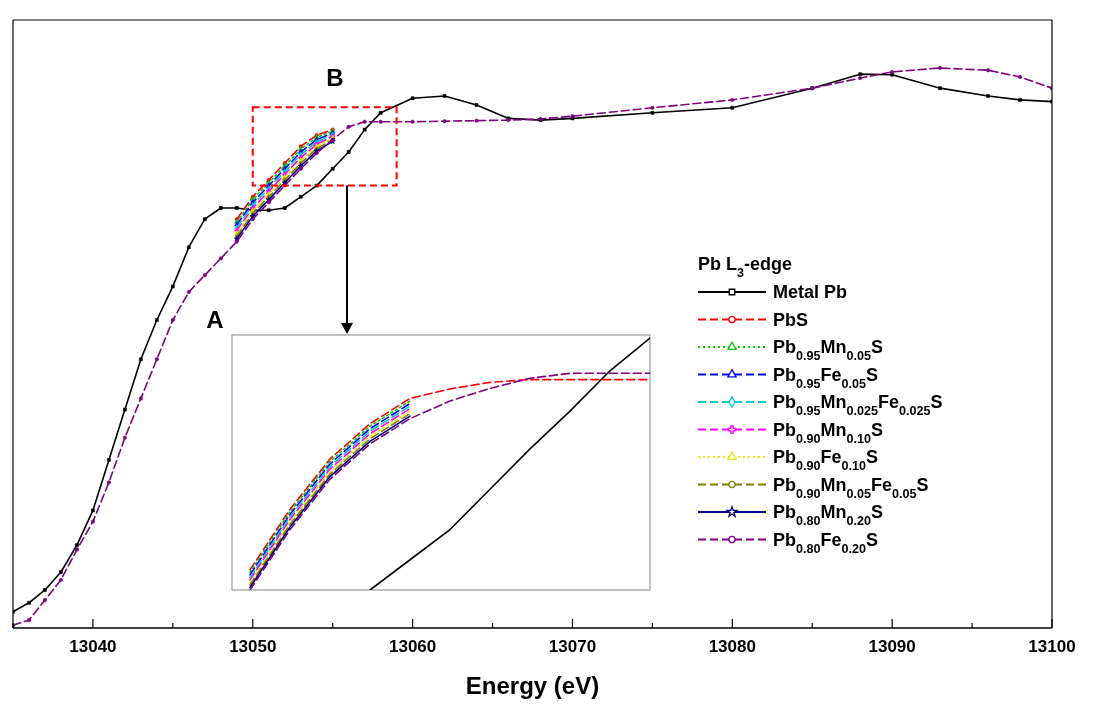  Describe the element at coordinates (1052, 646) in the screenshot. I see `x-tick-label: 13100` at that location.